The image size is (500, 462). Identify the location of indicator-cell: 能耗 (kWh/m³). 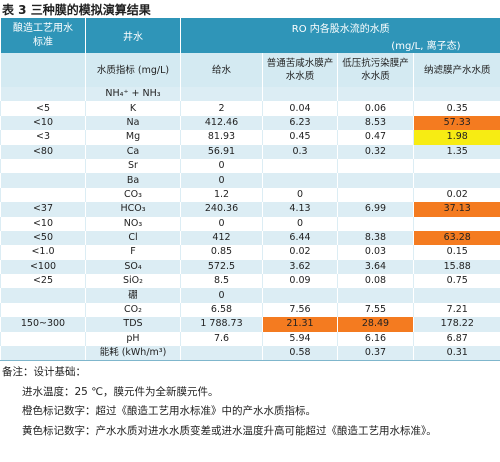
(133, 354).